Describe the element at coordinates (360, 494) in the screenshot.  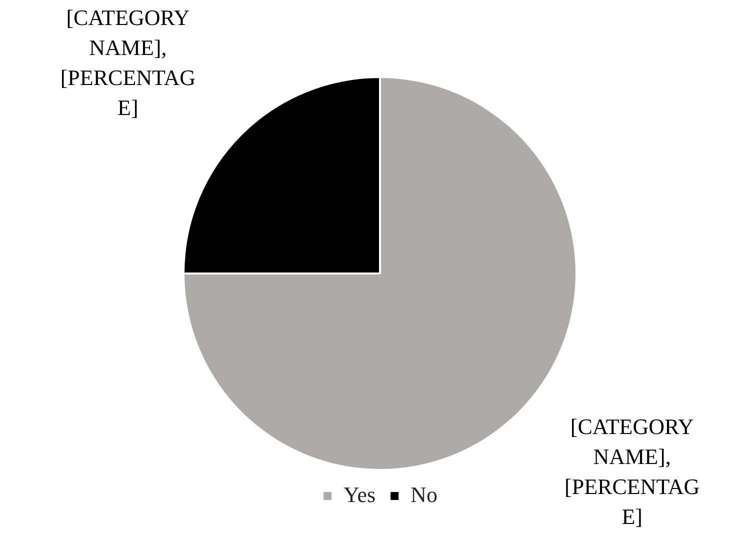
I see `legend-label: Yes` at that location.